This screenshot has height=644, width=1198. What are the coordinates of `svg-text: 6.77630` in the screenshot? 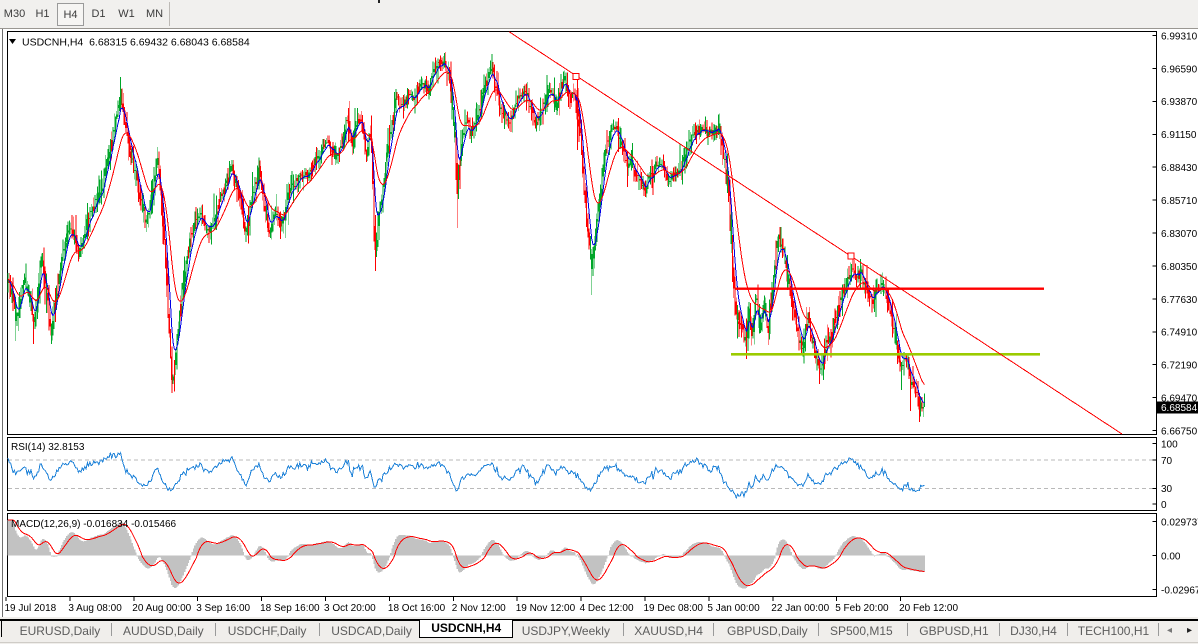 It's located at (1179, 300).